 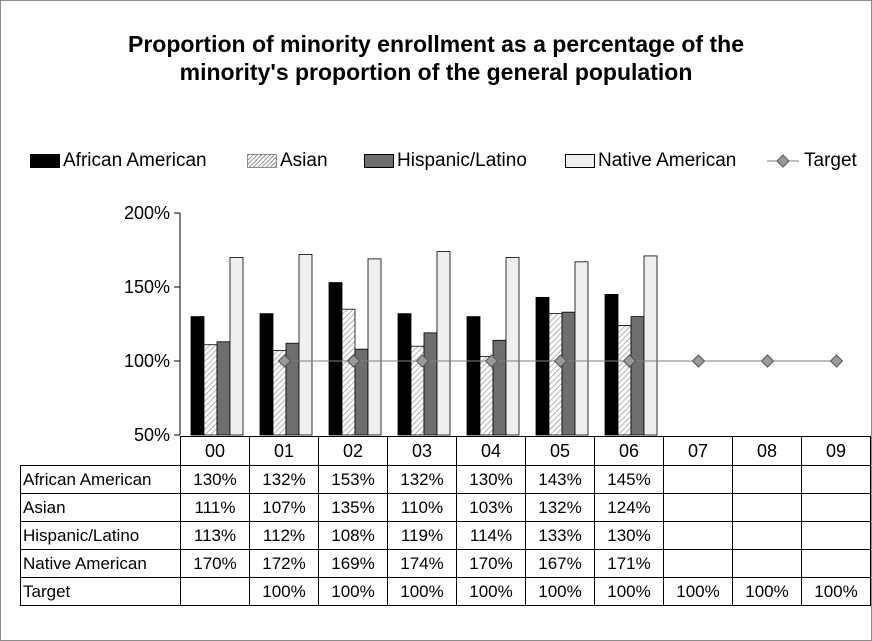 I want to click on data-table-row-label: Native American, so click(x=100, y=563).